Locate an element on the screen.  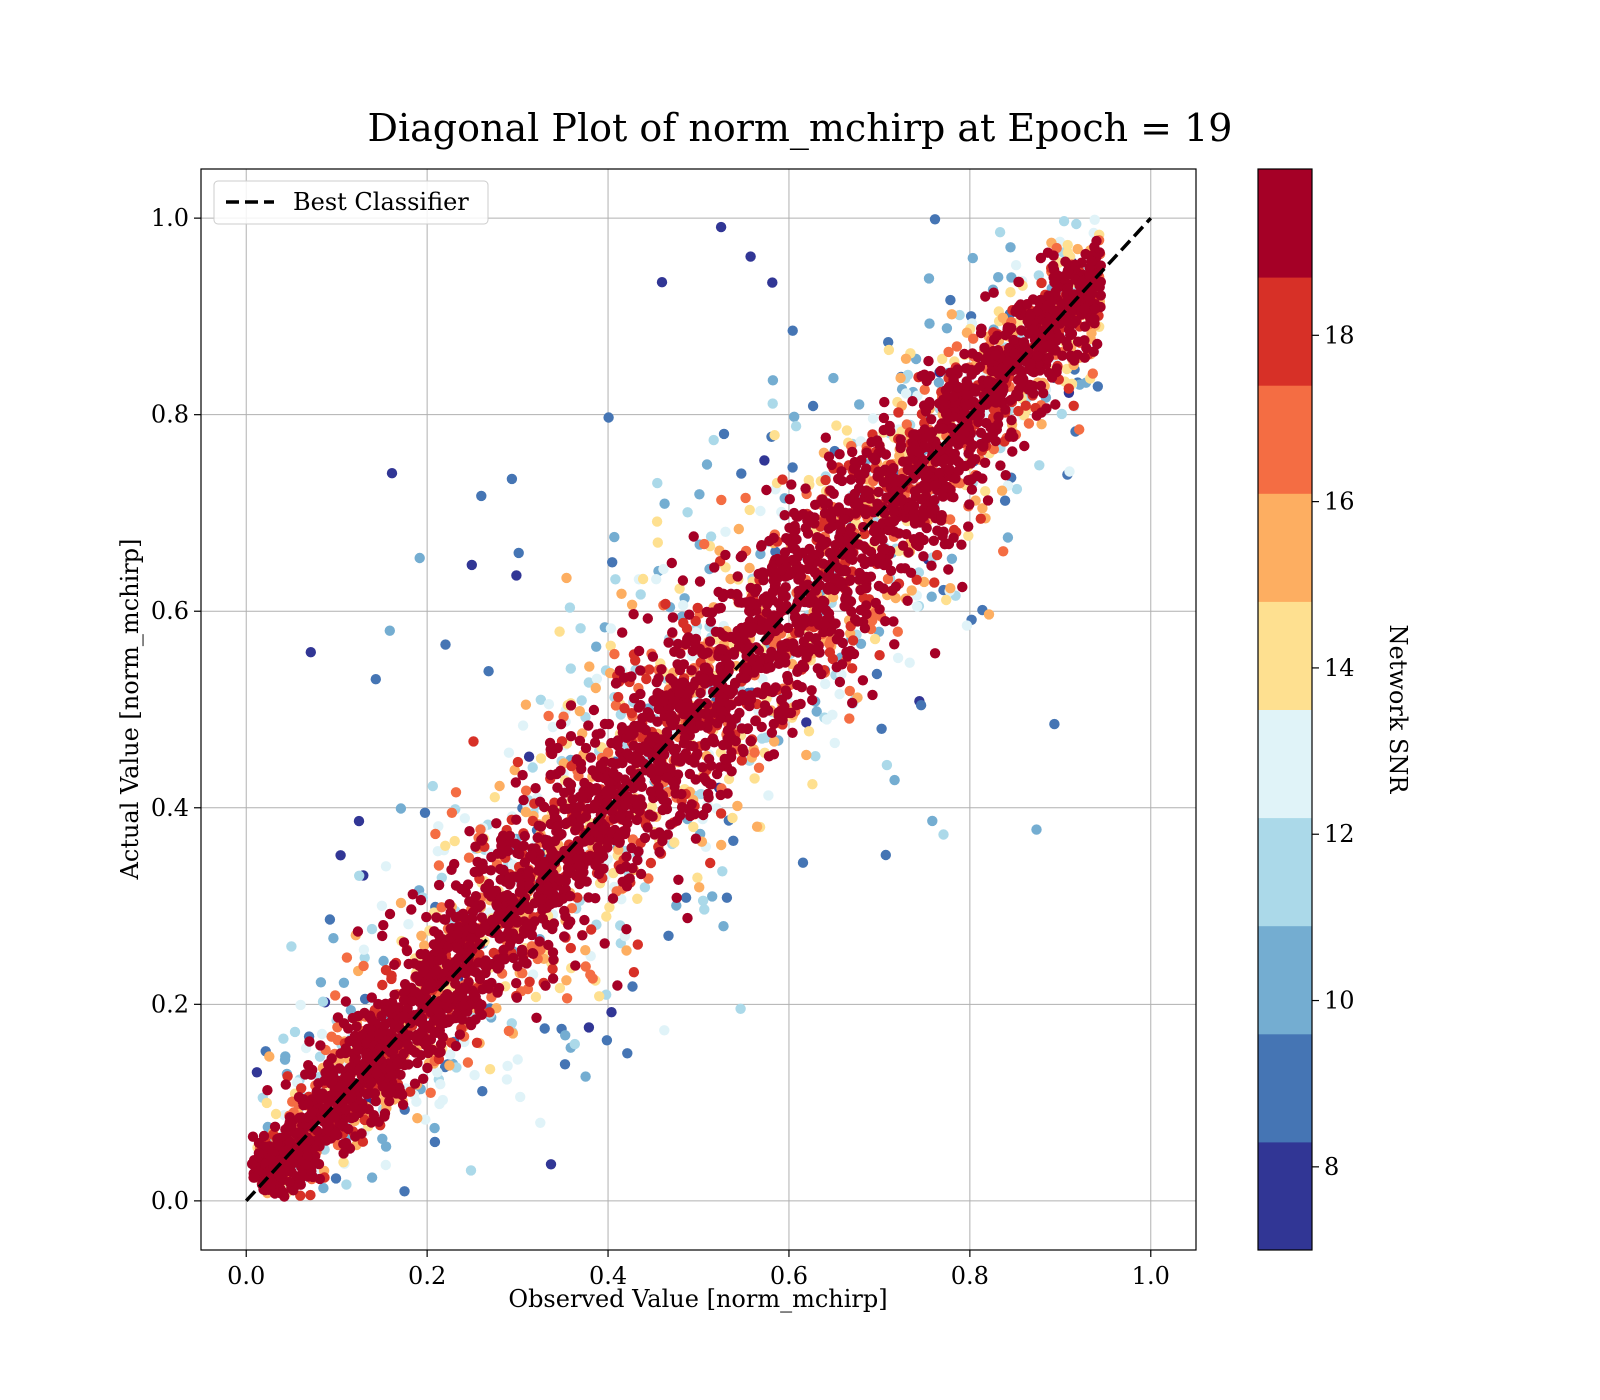
x-tick-label: 0.0 is located at coordinates (246, 1276).